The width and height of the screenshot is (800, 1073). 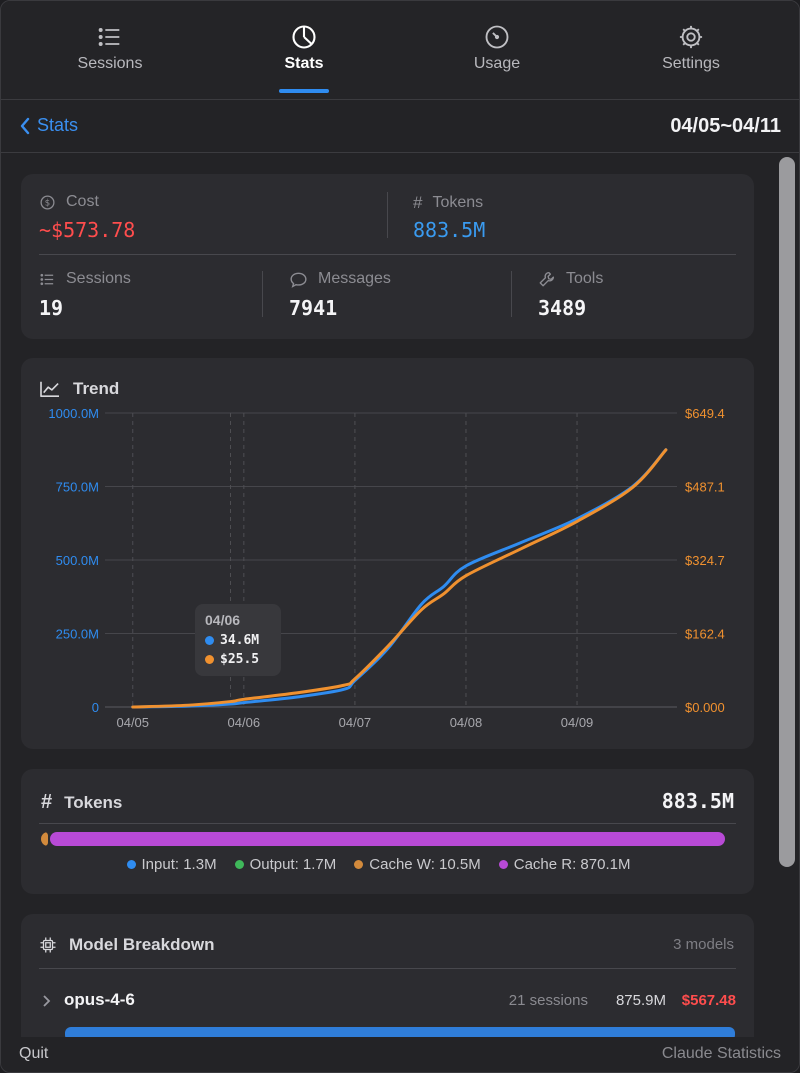 I want to click on sessions-label-group: Sessions, so click(x=85, y=279).